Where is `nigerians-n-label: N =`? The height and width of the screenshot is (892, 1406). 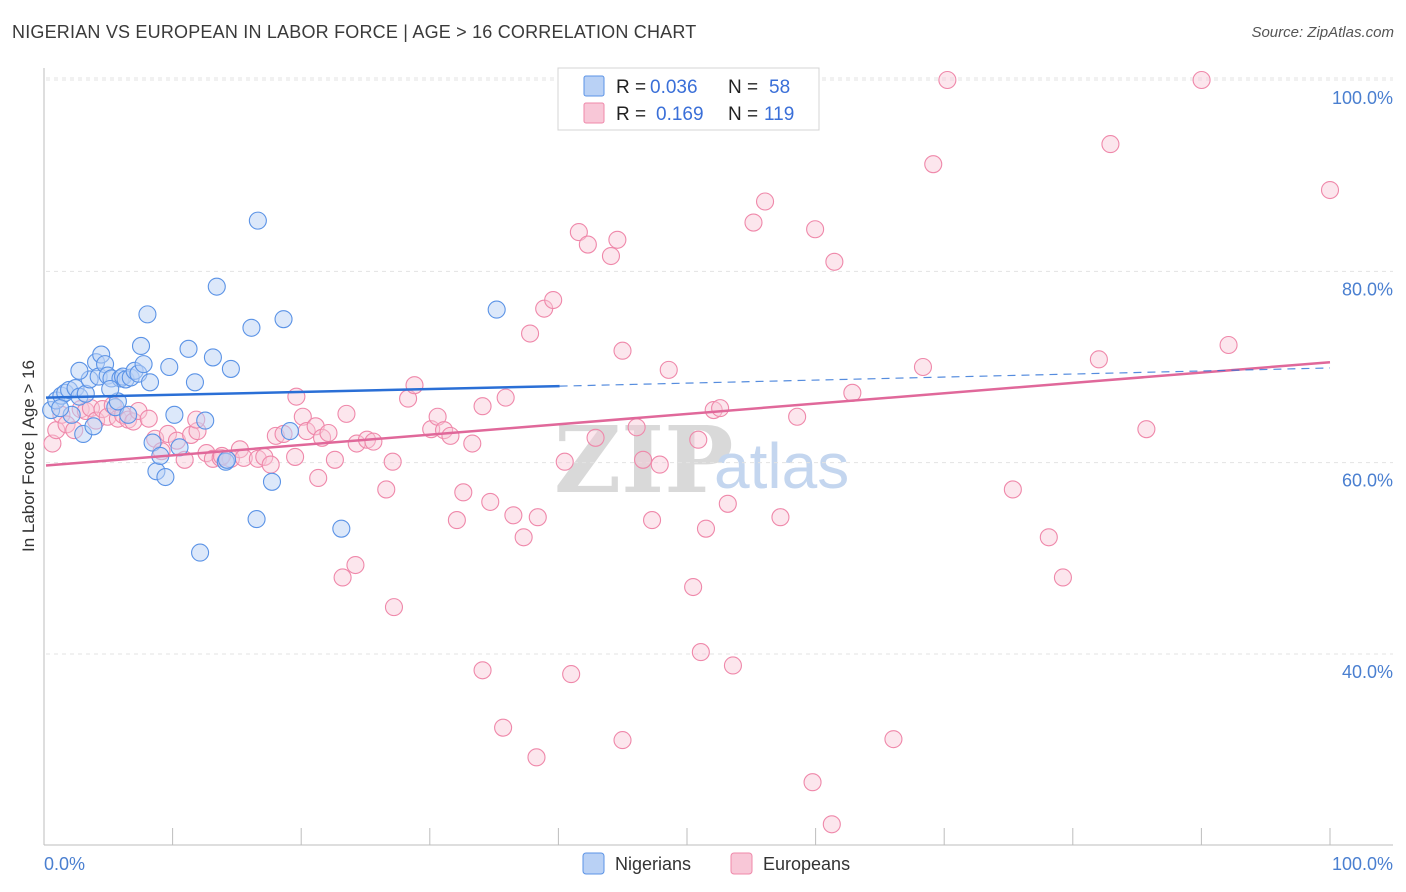 nigerians-n-label: N = is located at coordinates (743, 87).